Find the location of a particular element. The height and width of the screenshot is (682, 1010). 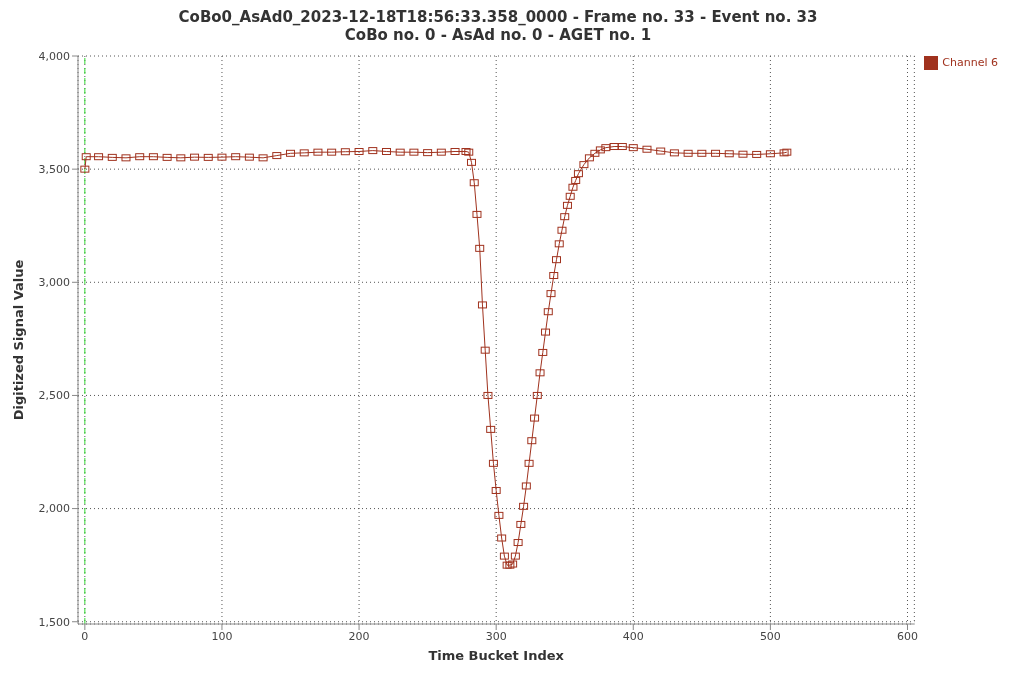

y-tick-label: 2,500 is located at coordinates (54, 396).